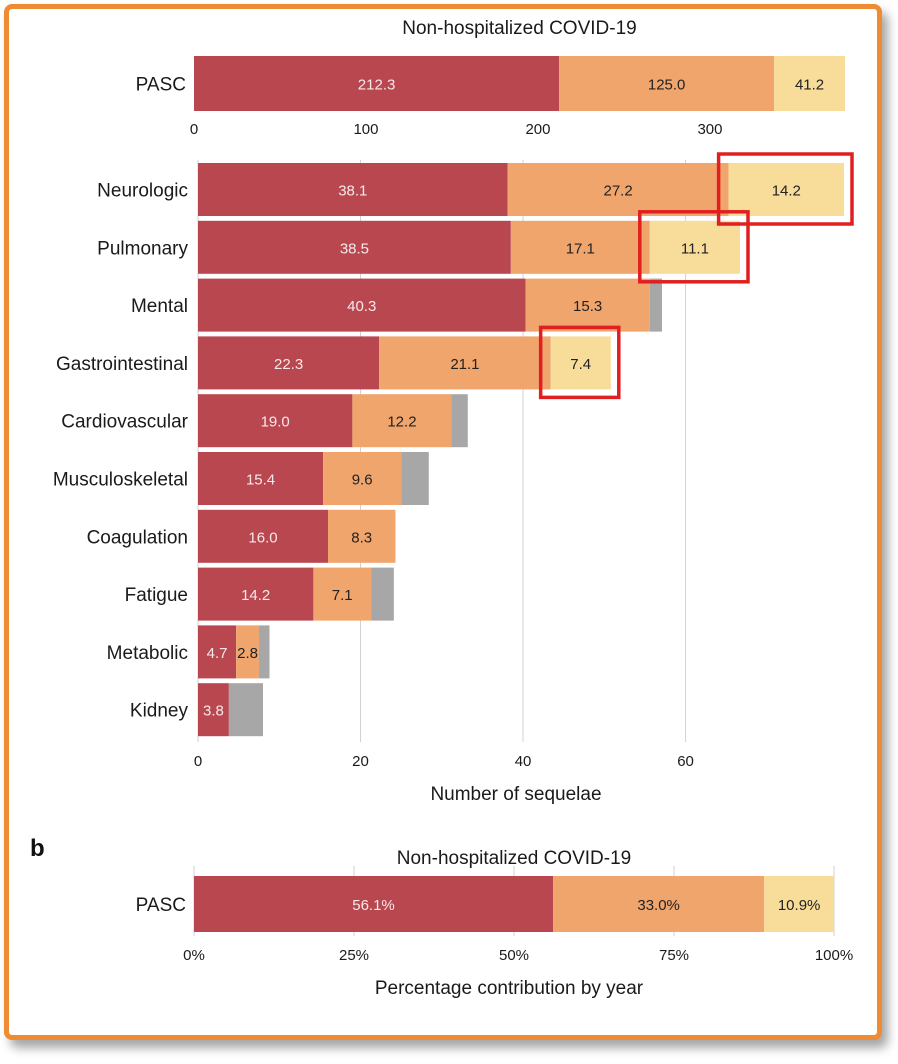  I want to click on data-label: 17.1, so click(580, 248).